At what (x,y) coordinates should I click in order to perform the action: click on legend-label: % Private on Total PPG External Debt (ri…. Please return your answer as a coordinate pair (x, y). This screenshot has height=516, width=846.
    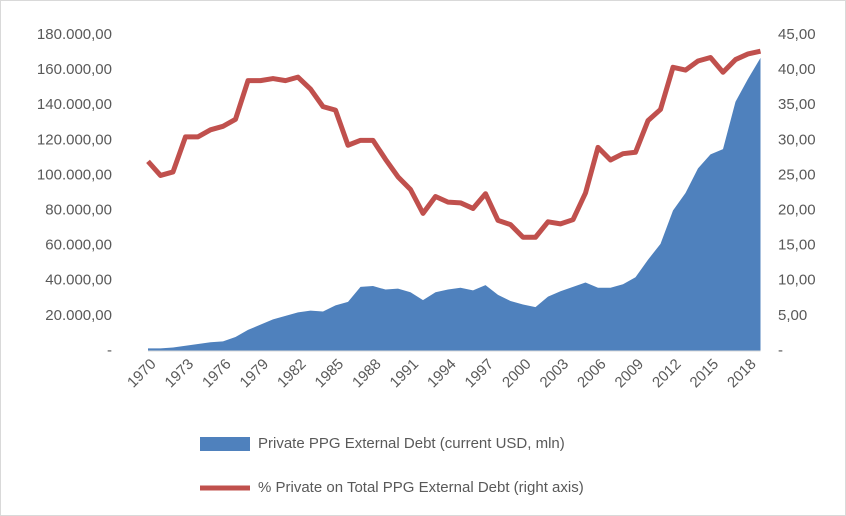
    Looking at the image, I should click on (421, 487).